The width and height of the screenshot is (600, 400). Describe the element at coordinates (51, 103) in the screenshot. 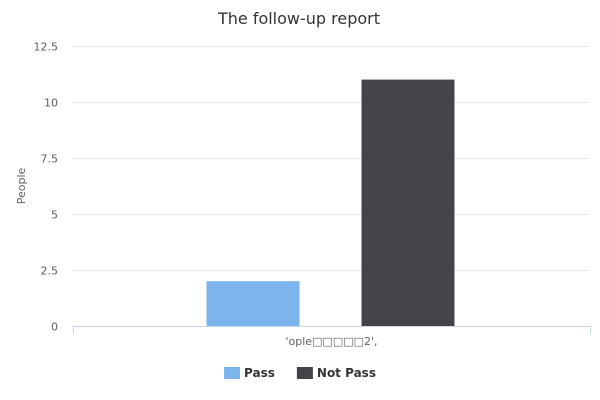

I see `y-tick-label: 10` at that location.